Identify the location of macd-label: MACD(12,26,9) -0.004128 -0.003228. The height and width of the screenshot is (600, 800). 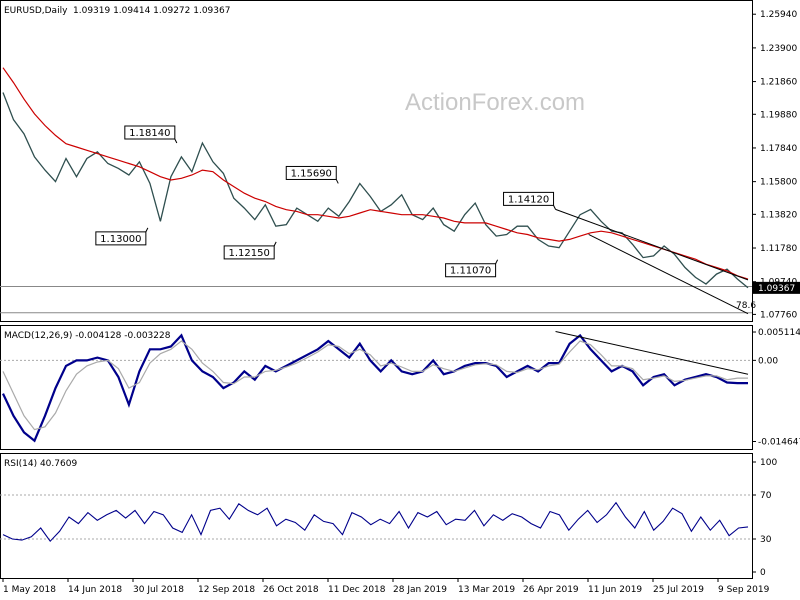
(87, 336).